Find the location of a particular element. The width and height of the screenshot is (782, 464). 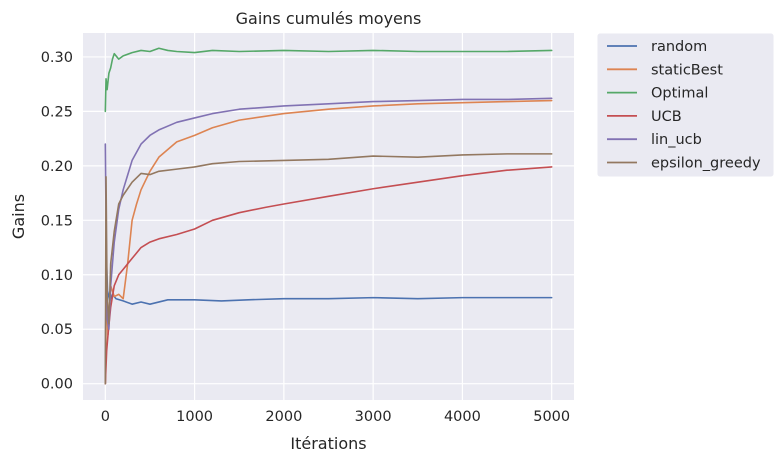

chart-title: Gains cumulés moyens is located at coordinates (329, 18).